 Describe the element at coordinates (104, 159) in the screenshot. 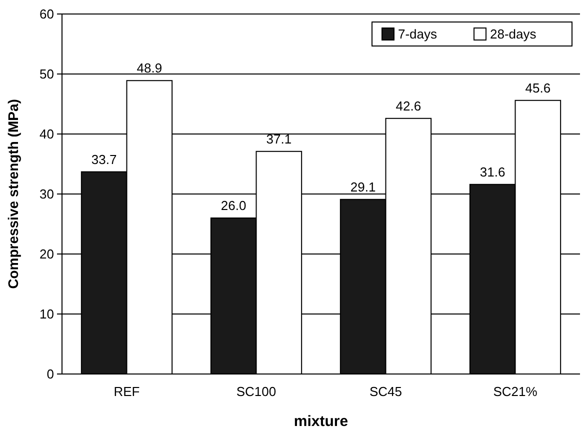

I see `data-label: 33.7` at that location.